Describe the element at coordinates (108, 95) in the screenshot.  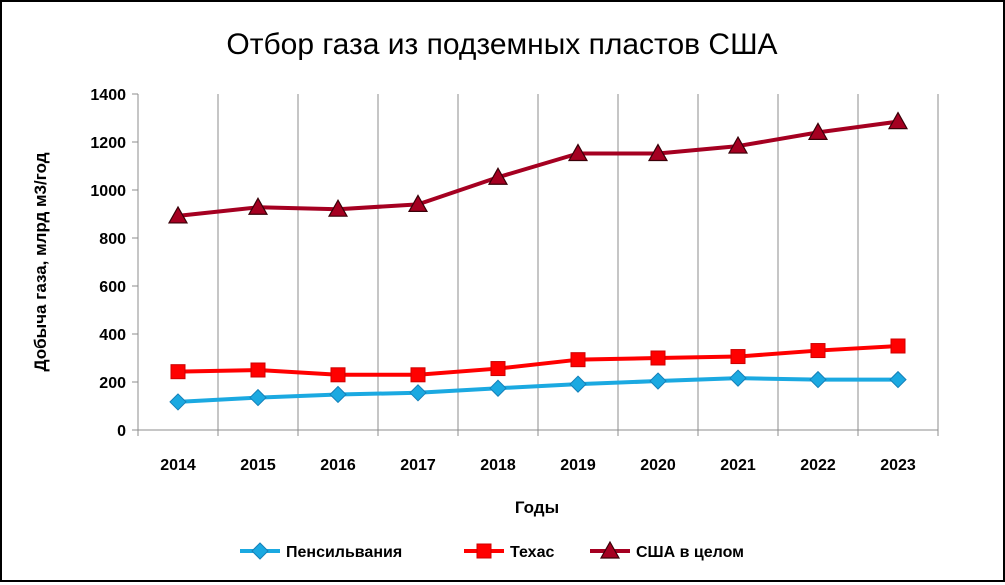
I see `y-tick-label: 1400` at that location.